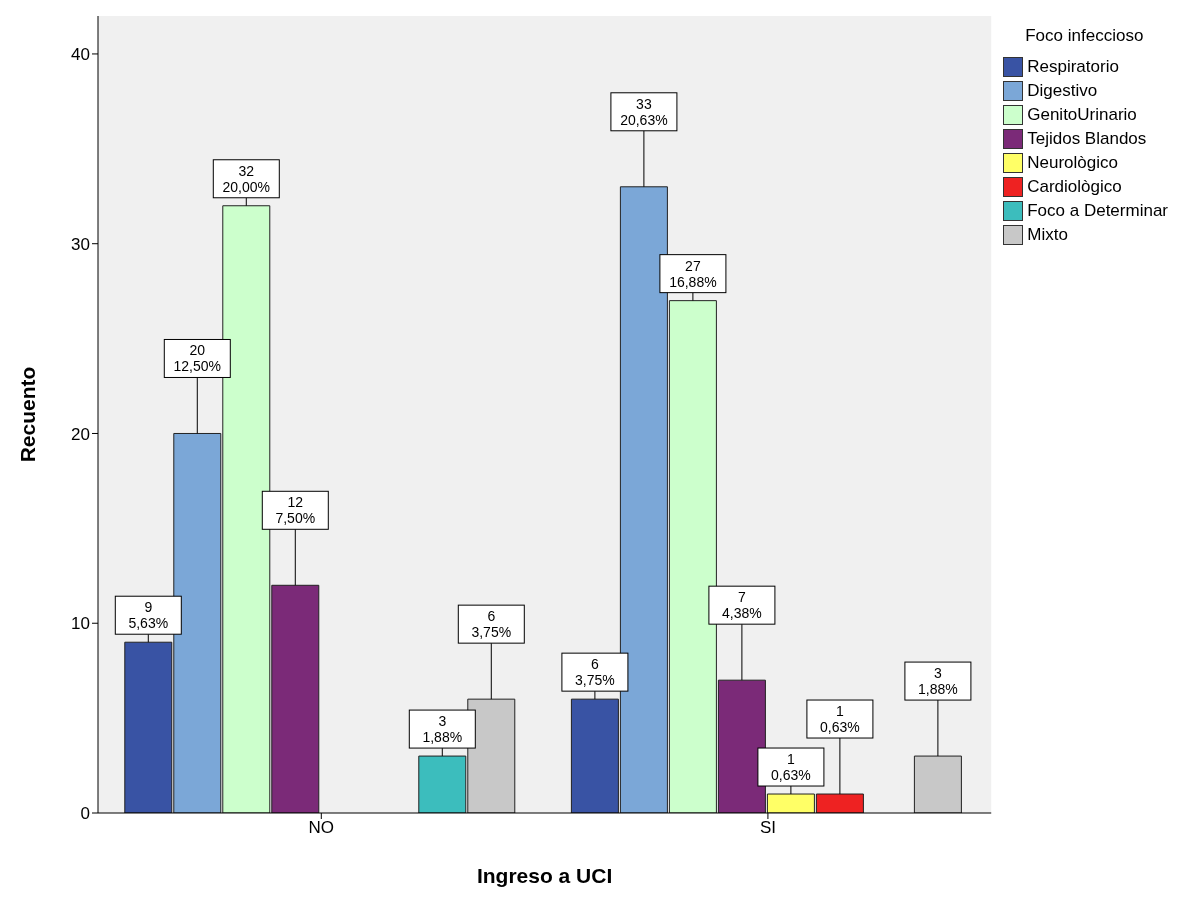 This screenshot has height=923, width=1186. Describe the element at coordinates (1087, 139) in the screenshot. I see `legend-label: Tejidos Blandos` at that location.